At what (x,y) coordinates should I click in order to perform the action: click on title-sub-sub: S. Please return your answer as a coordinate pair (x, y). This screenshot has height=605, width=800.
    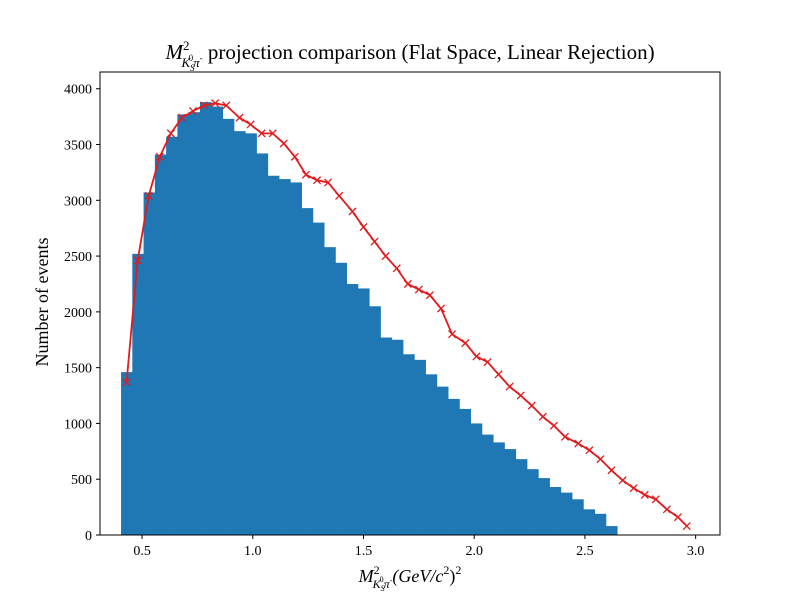
    Looking at the image, I should click on (192, 68).